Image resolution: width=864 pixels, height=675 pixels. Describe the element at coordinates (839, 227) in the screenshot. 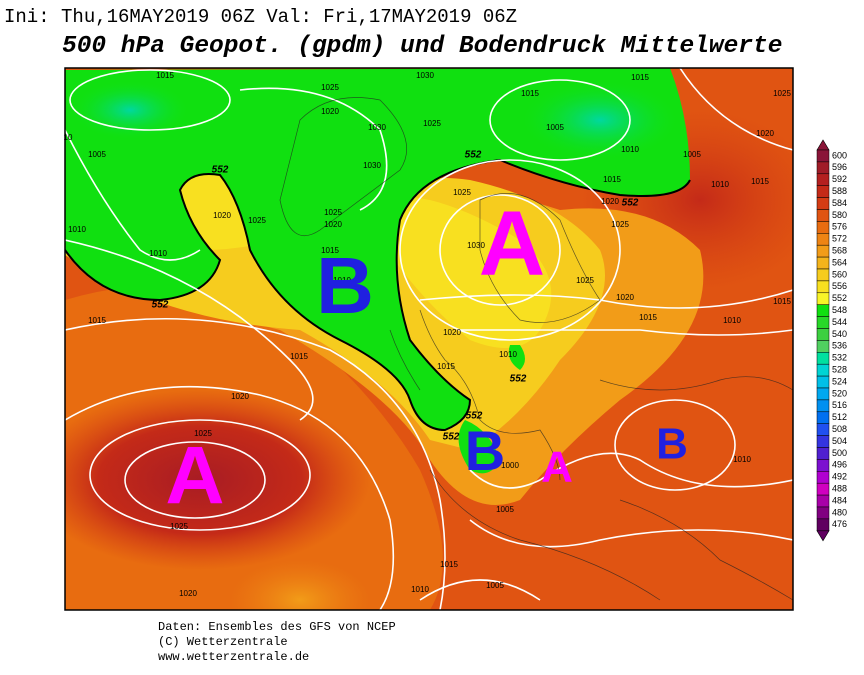

I see `colorbar-label: 576` at that location.